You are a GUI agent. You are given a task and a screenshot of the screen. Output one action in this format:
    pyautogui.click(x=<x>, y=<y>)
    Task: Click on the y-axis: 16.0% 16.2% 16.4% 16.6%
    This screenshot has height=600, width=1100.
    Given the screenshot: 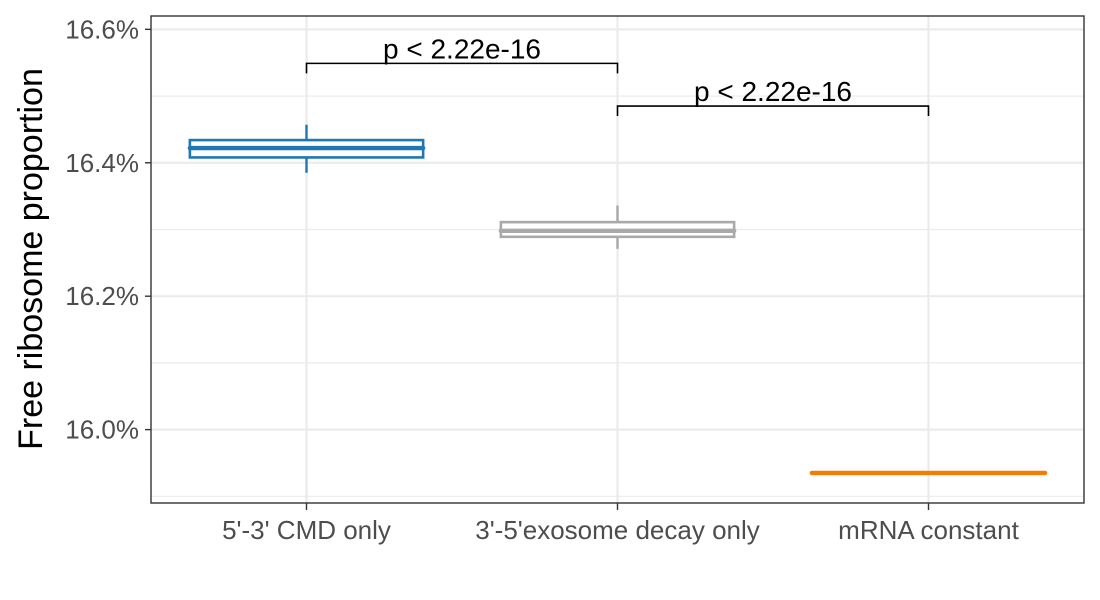 What is the action you would take?
    pyautogui.click(x=108, y=229)
    